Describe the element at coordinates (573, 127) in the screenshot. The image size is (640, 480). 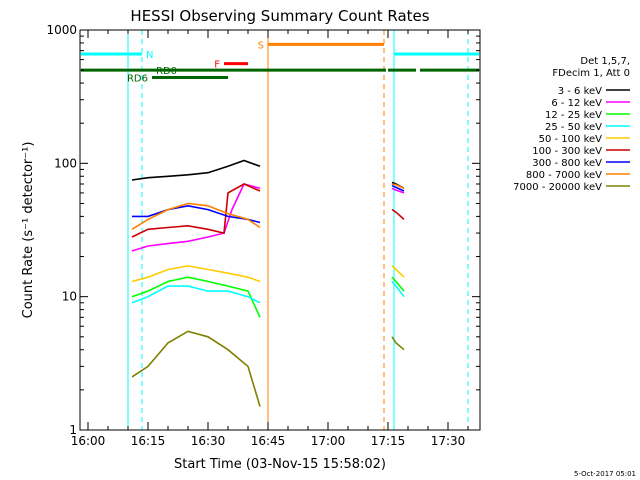
I see `legend-label: 25 - 50 keV` at that location.